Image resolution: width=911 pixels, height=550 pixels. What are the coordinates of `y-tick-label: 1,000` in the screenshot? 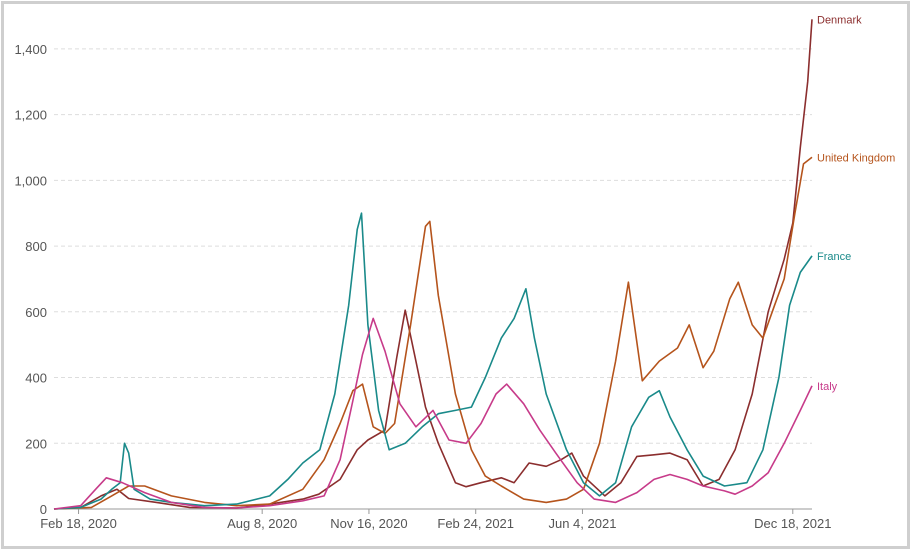 It's located at (30, 180).